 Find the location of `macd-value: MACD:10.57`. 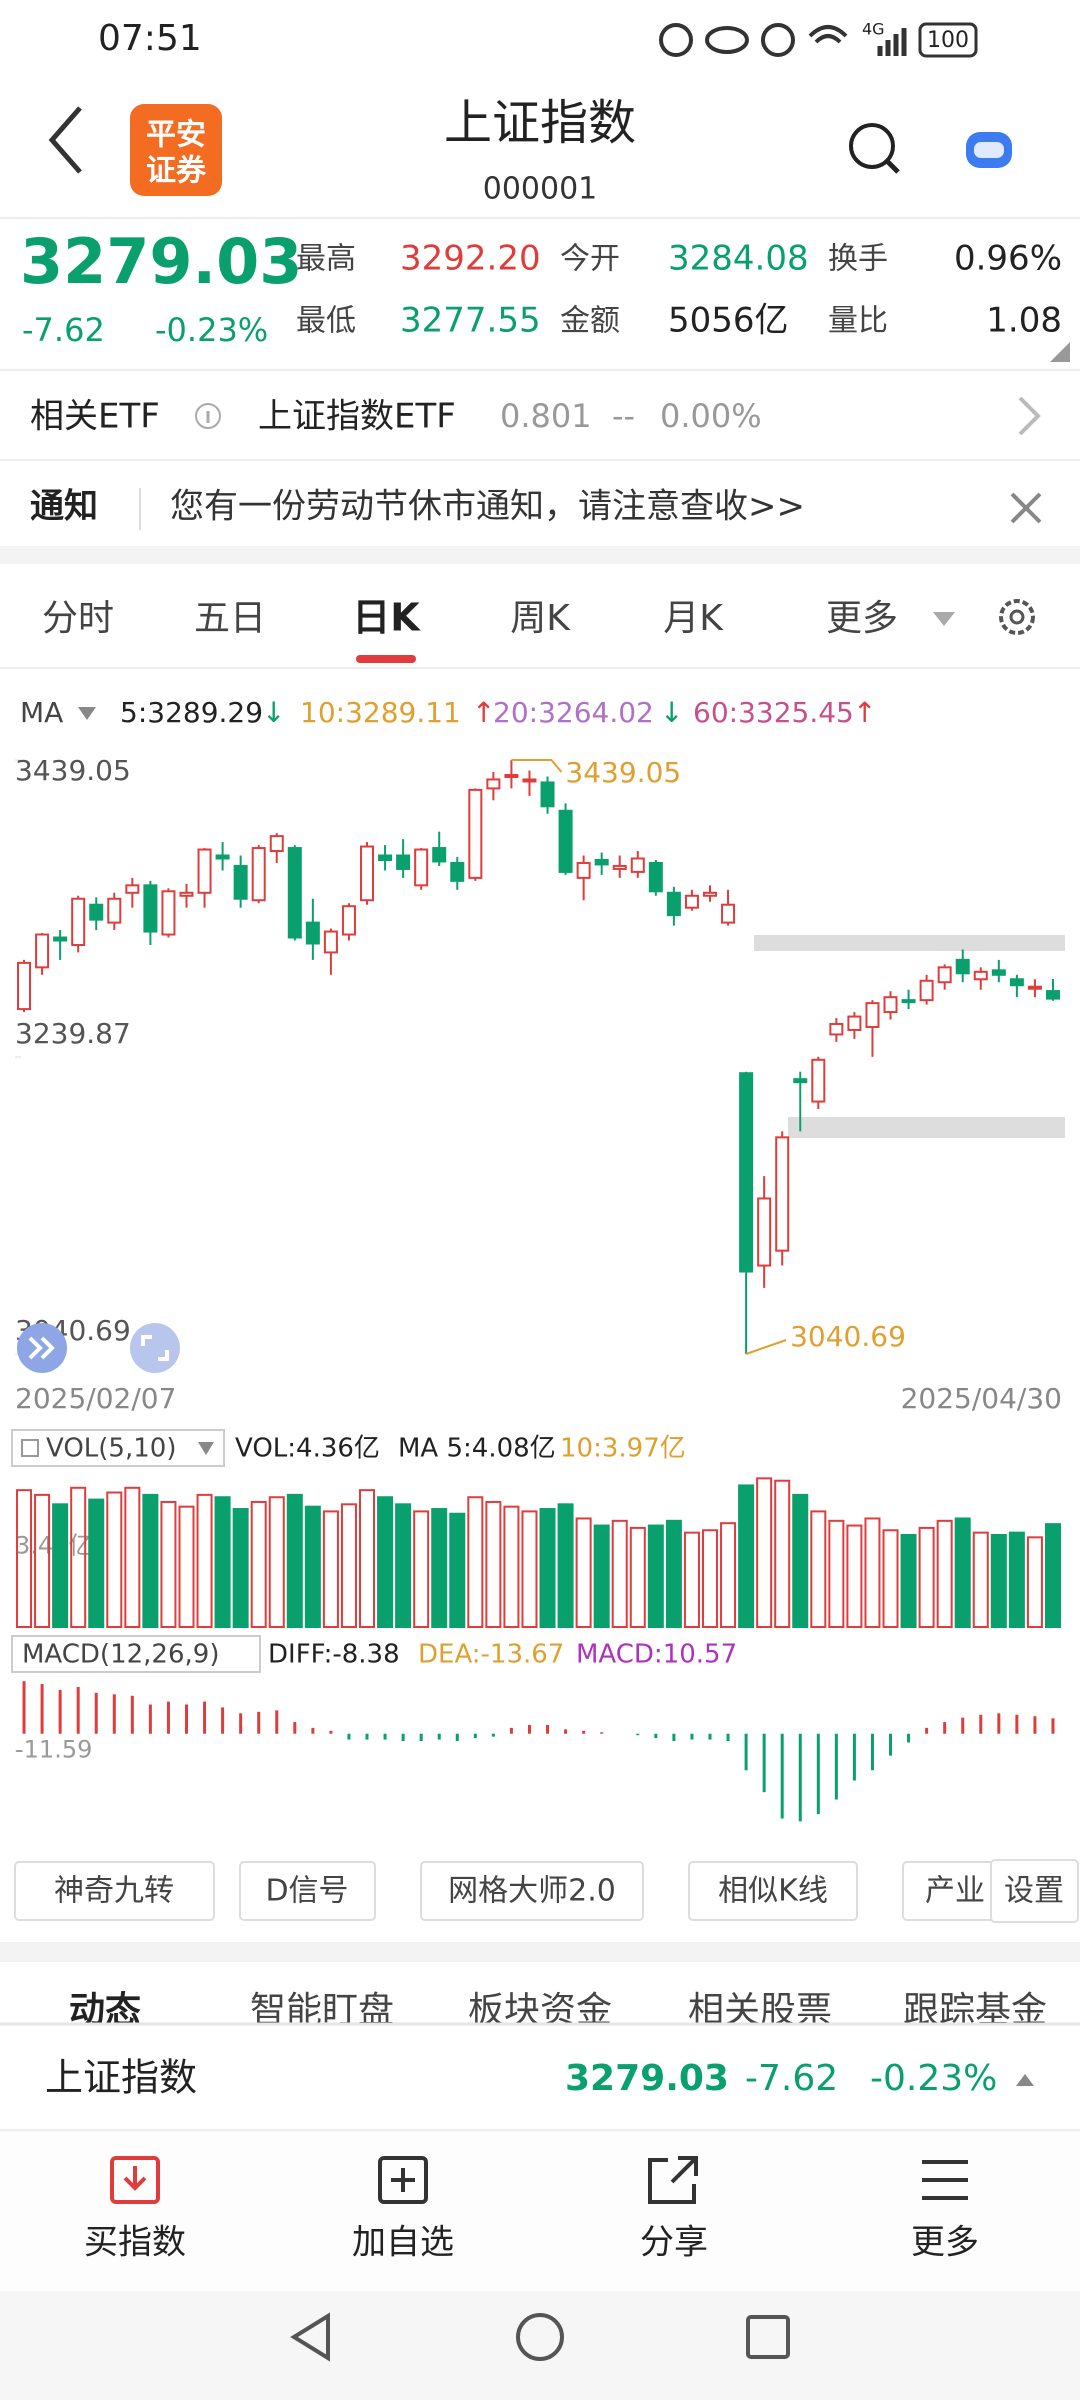

macd-value: MACD:10.57 is located at coordinates (656, 1655).